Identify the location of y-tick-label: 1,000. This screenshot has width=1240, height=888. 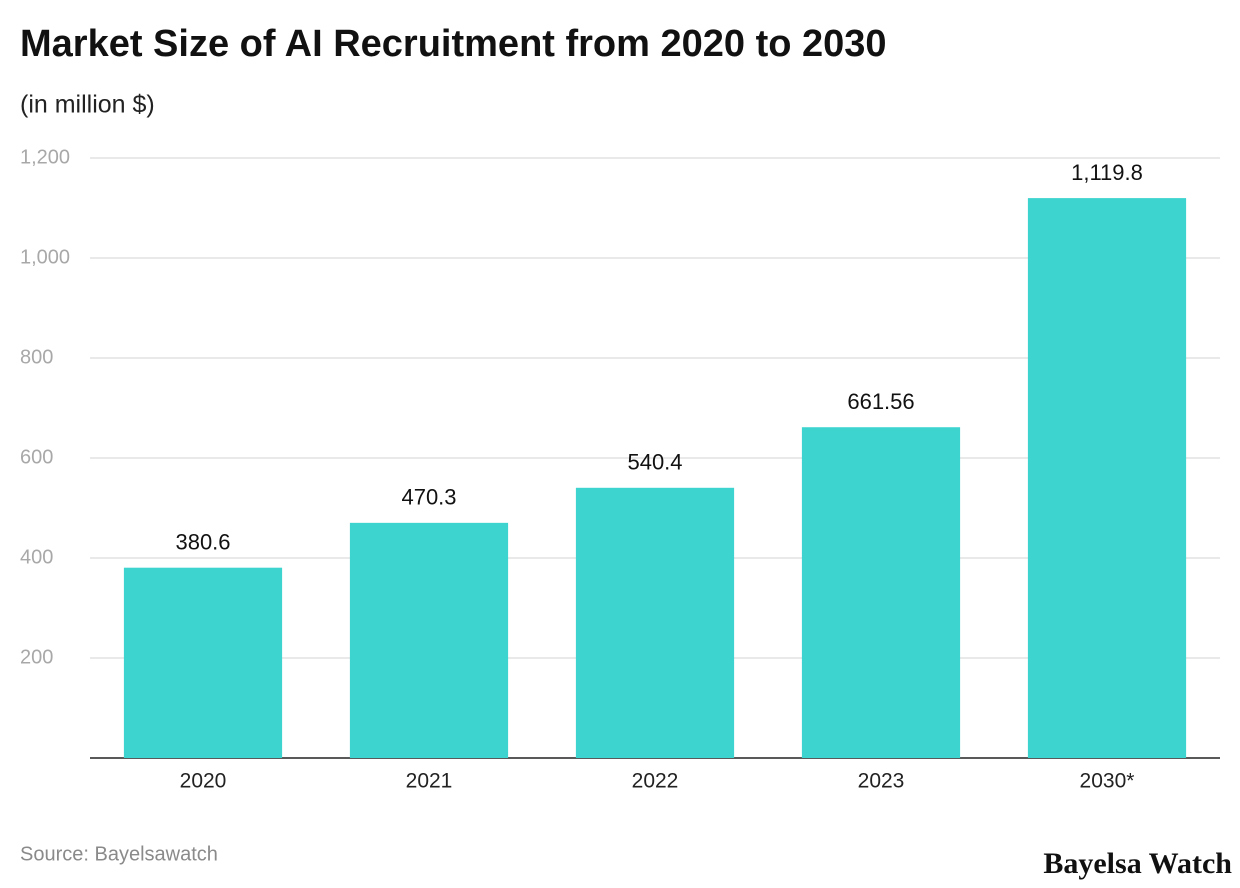
(45, 257).